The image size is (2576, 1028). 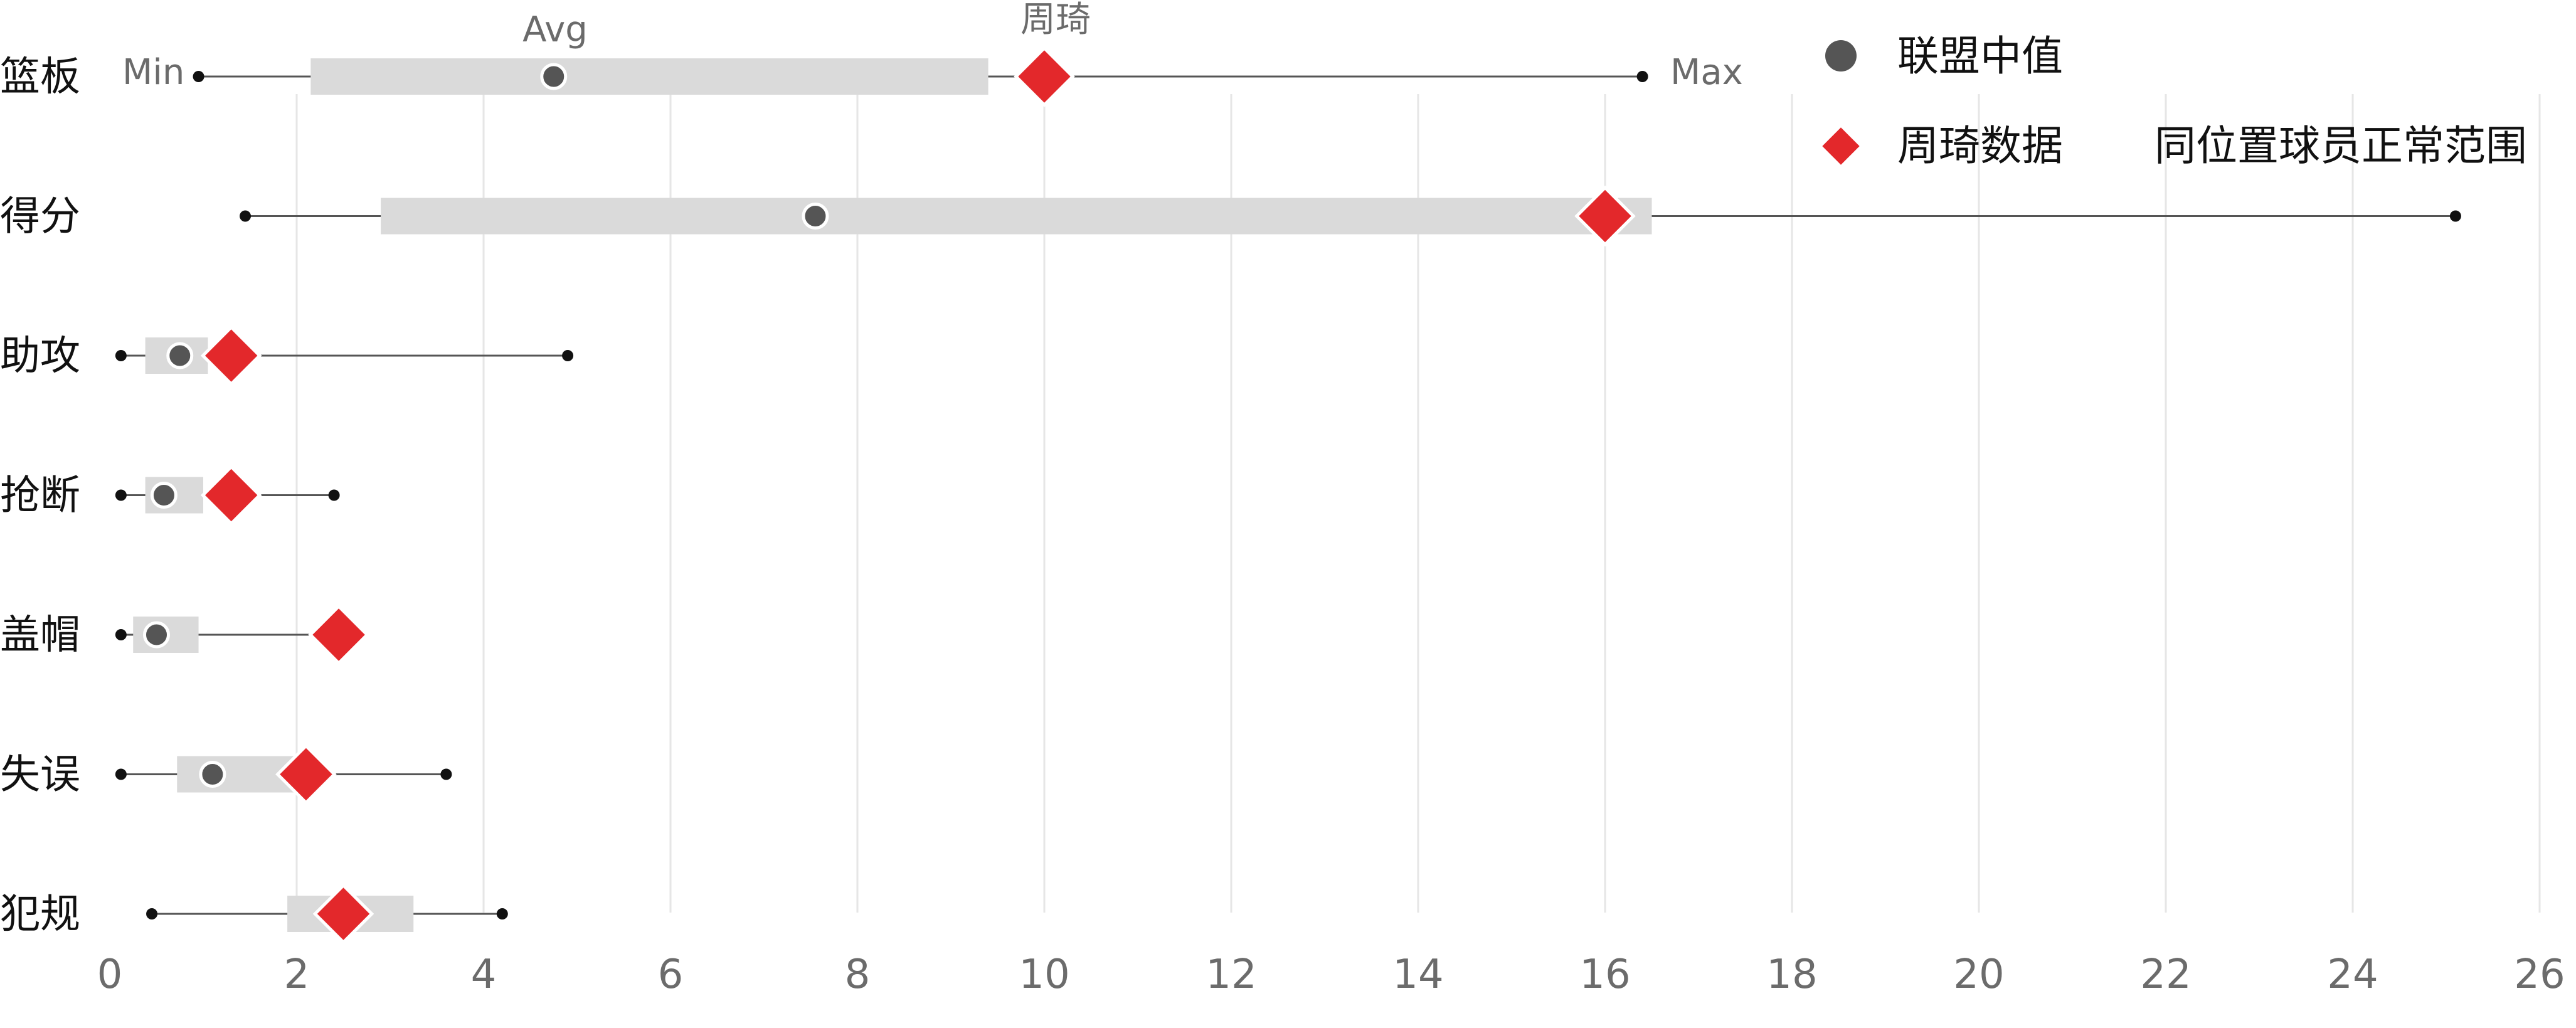 I want to click on row-3-player-marker, so click(x=231, y=495).